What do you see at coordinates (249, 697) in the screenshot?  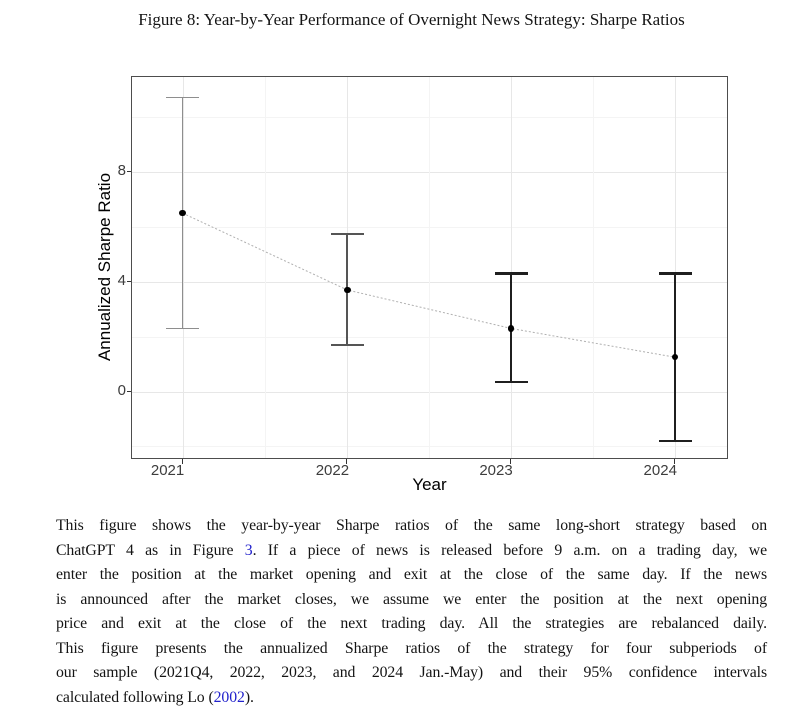 I see `caption-text: ).` at bounding box center [249, 697].